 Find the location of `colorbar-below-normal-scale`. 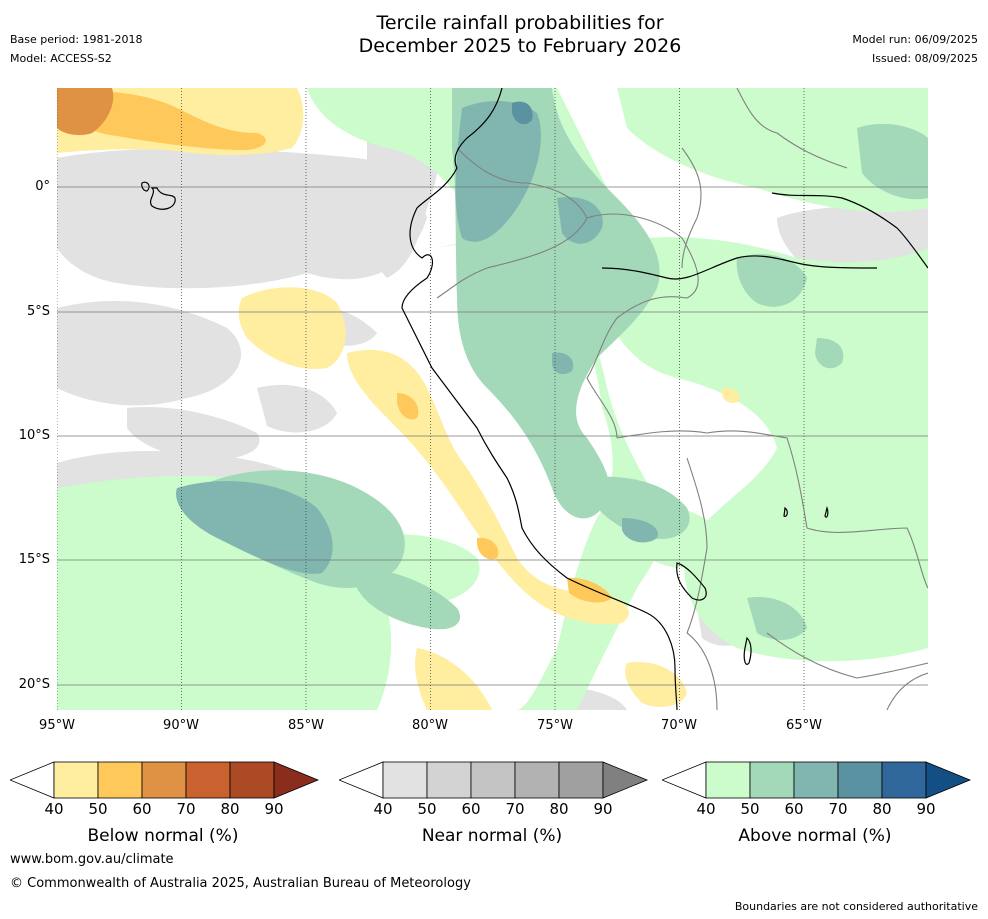

colorbar-below-normal-scale is located at coordinates (164, 780).